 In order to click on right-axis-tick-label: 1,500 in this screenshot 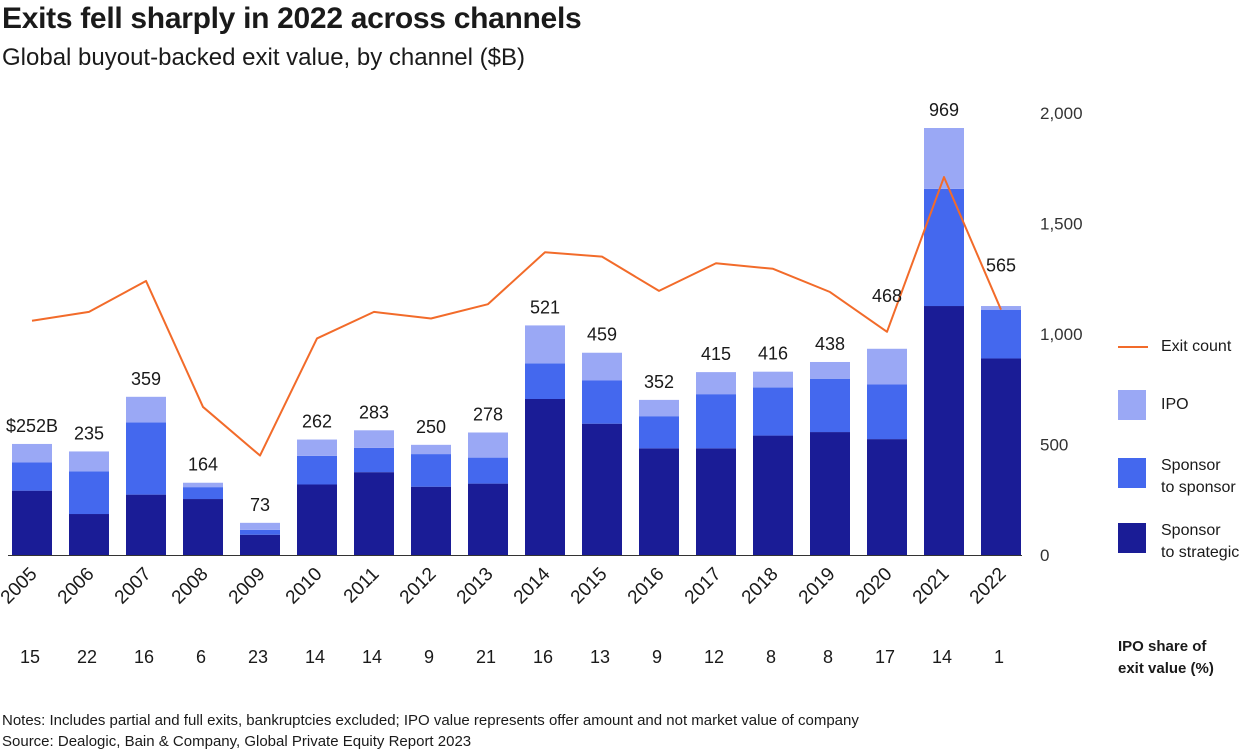, I will do `click(1061, 224)`.